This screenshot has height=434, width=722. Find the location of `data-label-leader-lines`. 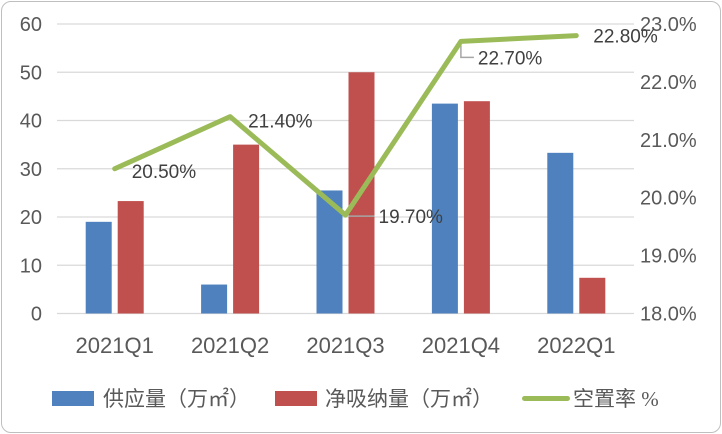

data-label-leader-lines is located at coordinates (411, 131).